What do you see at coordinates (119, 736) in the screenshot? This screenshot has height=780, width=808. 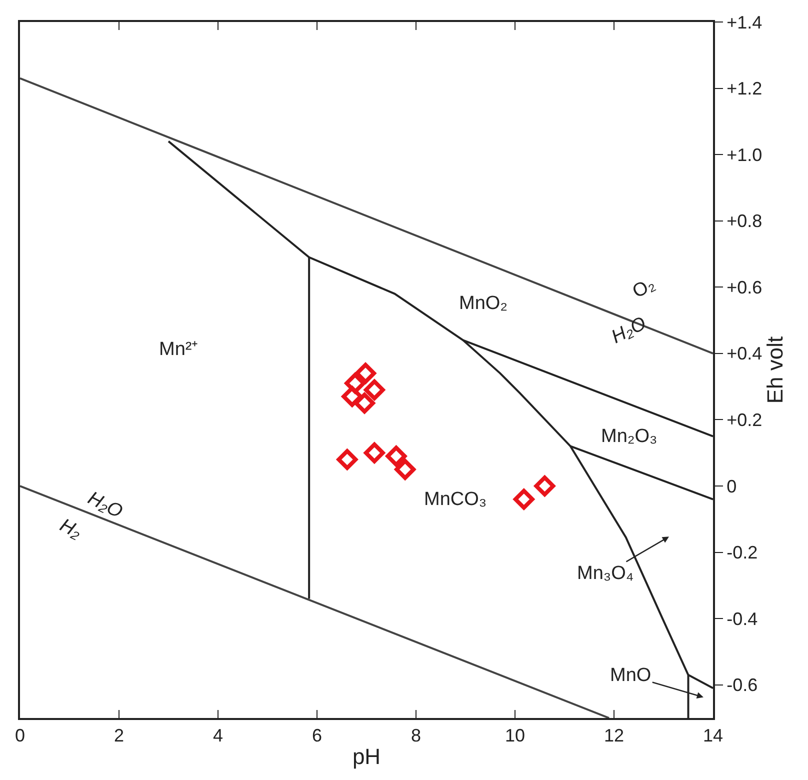 I see `x-tick-label: 2` at bounding box center [119, 736].